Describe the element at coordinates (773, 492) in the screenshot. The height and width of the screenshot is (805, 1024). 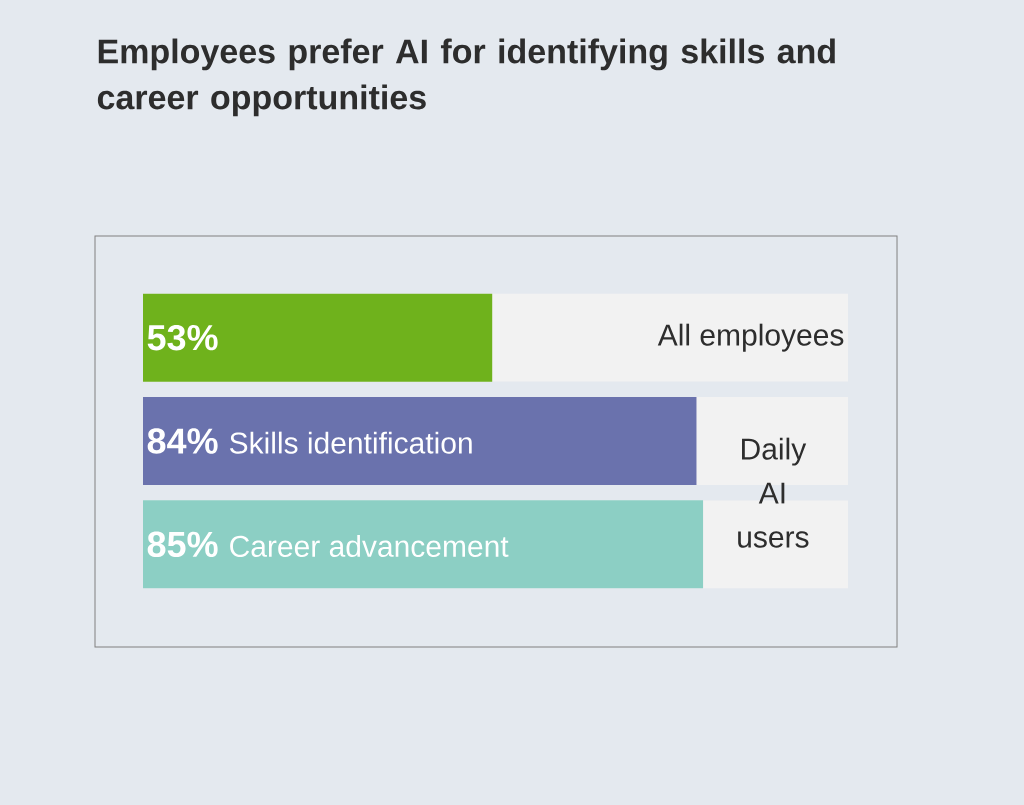
I see `annotation: Daily AI users` at that location.